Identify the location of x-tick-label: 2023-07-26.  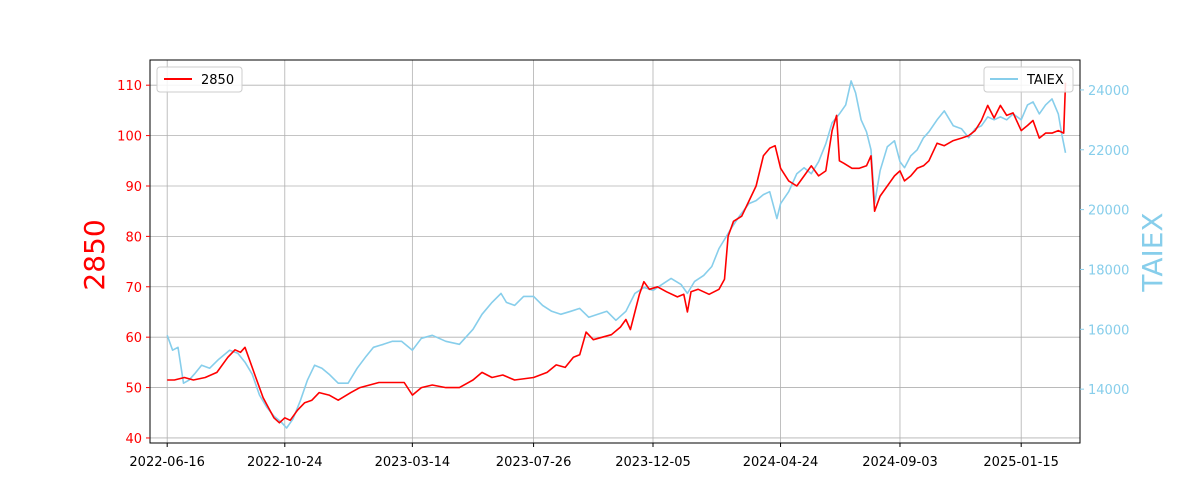
(534, 462).